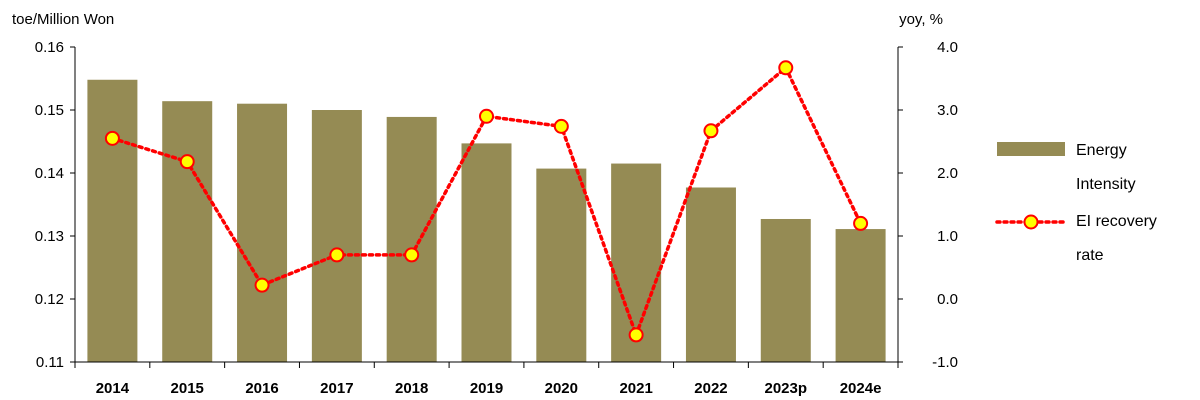 The image size is (1200, 400). I want to click on left-tick-label: 0.12, so click(49, 299).